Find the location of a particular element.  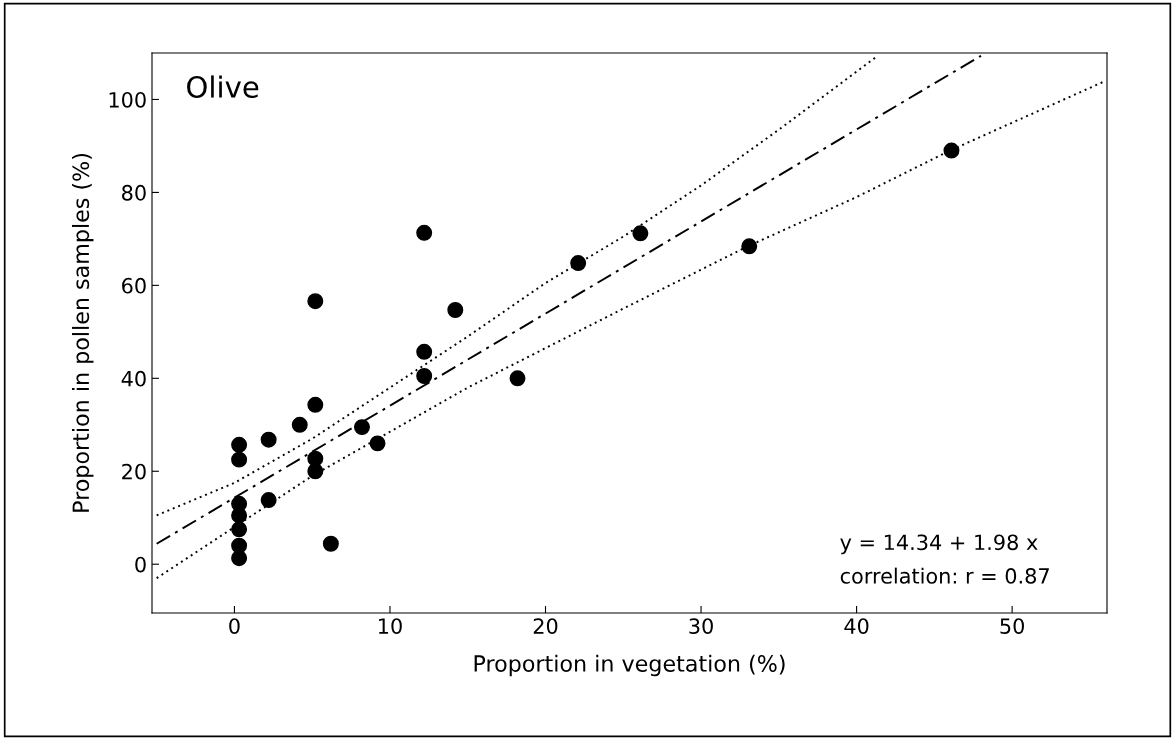

y-tick-label: 40 is located at coordinates (133, 378).